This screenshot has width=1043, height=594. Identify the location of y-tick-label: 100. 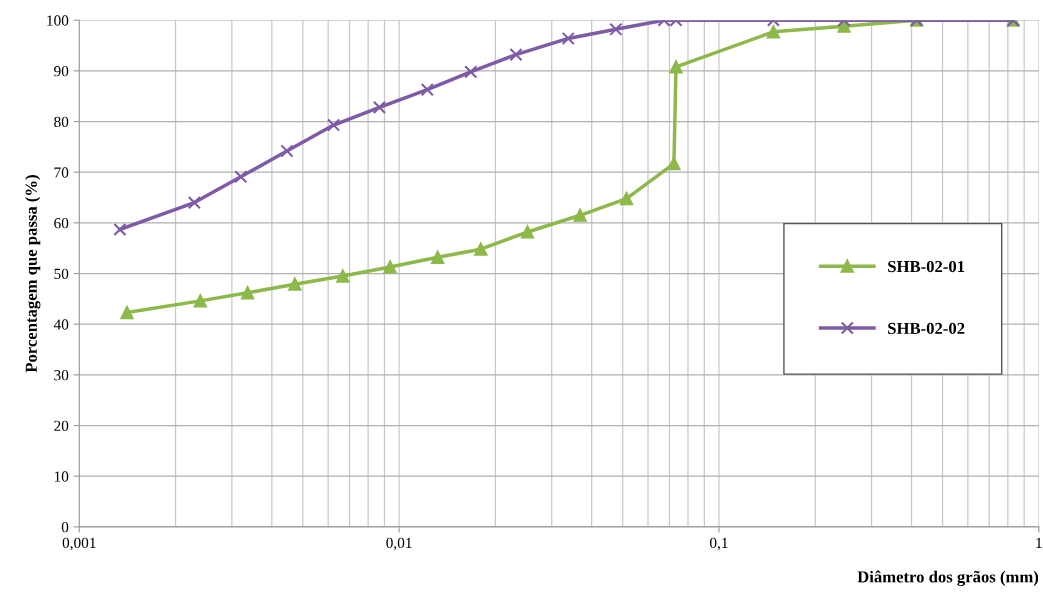
(58, 20).